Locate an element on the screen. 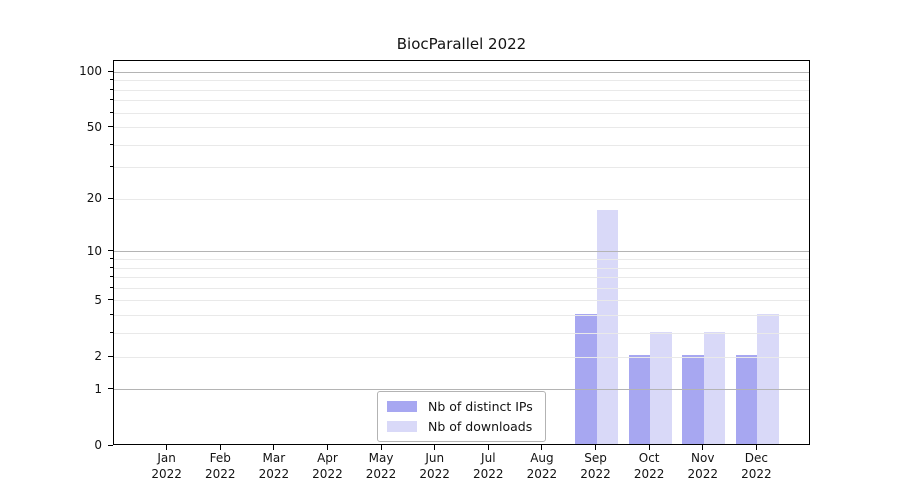  x-tick-label-aug: Aug 2022 is located at coordinates (542, 466).